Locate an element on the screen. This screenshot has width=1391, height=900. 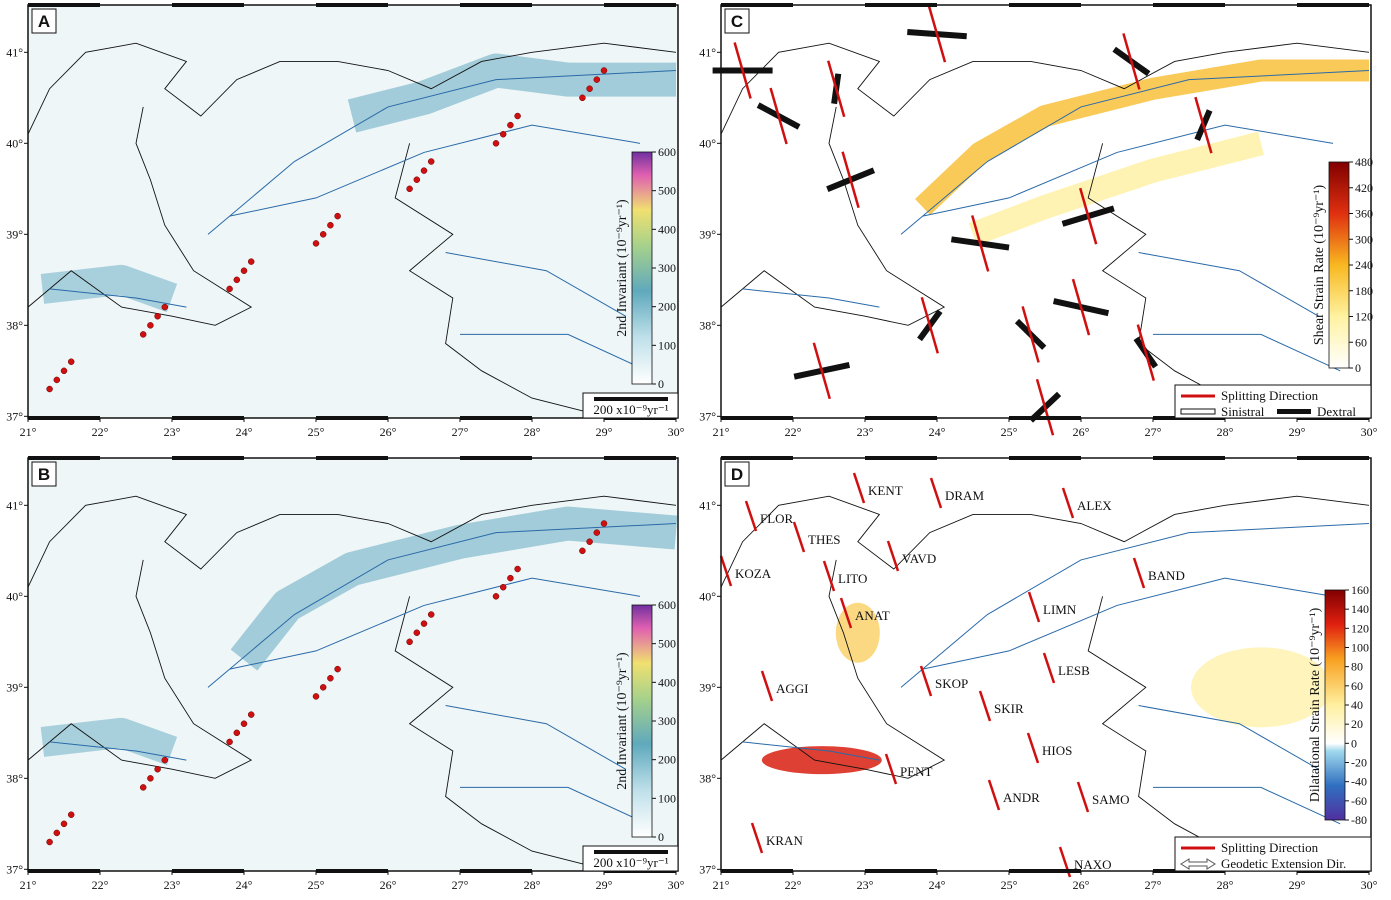
colorbar-tick-label: -80 is located at coordinates (1359, 820).